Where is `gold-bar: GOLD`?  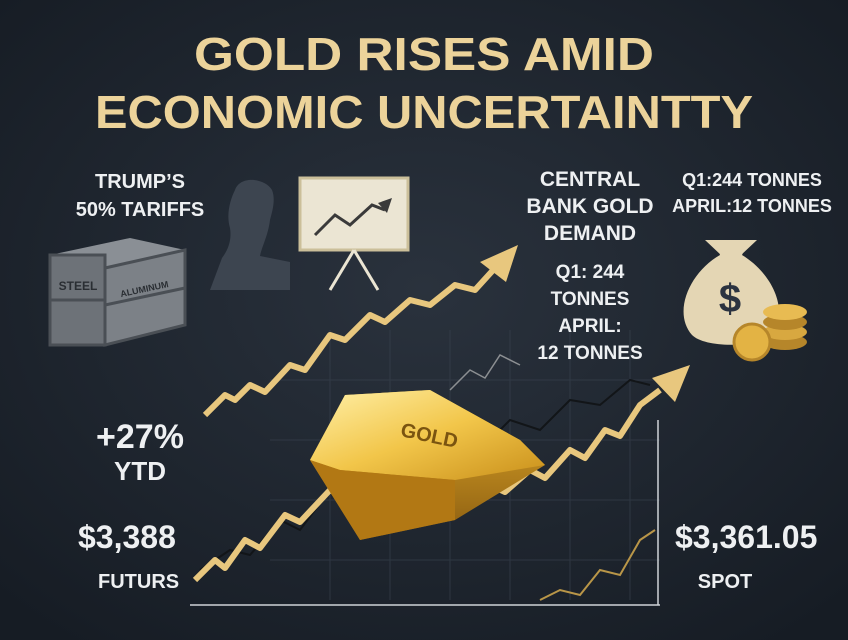
gold-bar: GOLD is located at coordinates (427, 465).